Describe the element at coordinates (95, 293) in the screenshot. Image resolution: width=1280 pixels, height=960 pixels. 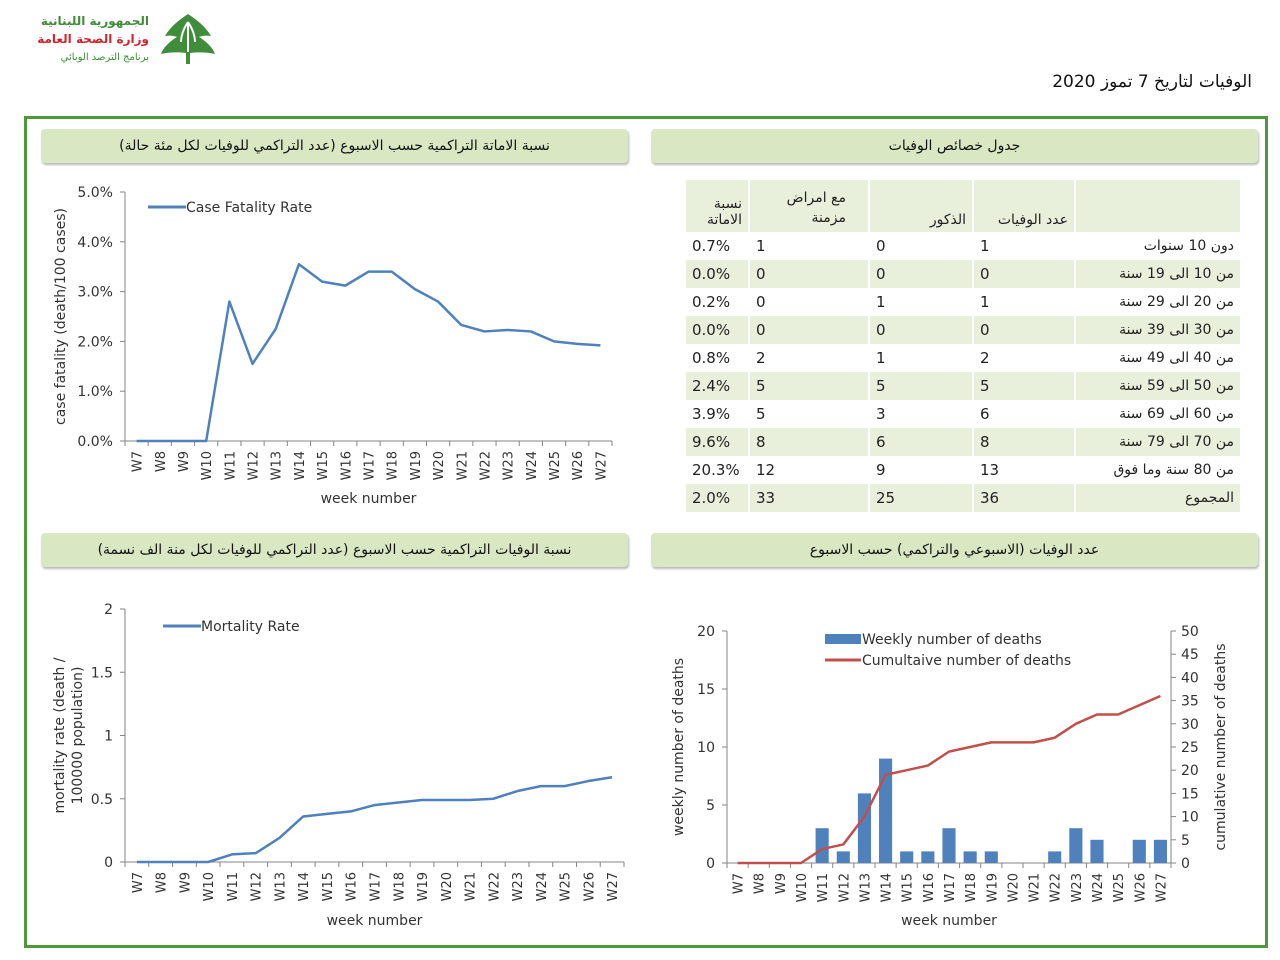
I see `y-tick-label: 3.0%` at that location.